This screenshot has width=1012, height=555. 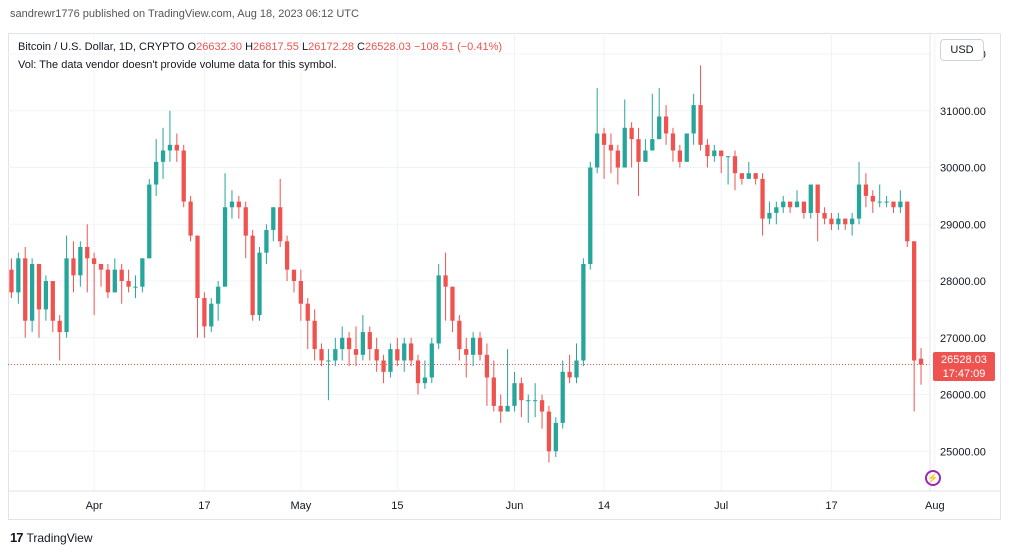 What do you see at coordinates (17, 537) in the screenshot?
I see `tradingview-logo-mark: 17` at bounding box center [17, 537].